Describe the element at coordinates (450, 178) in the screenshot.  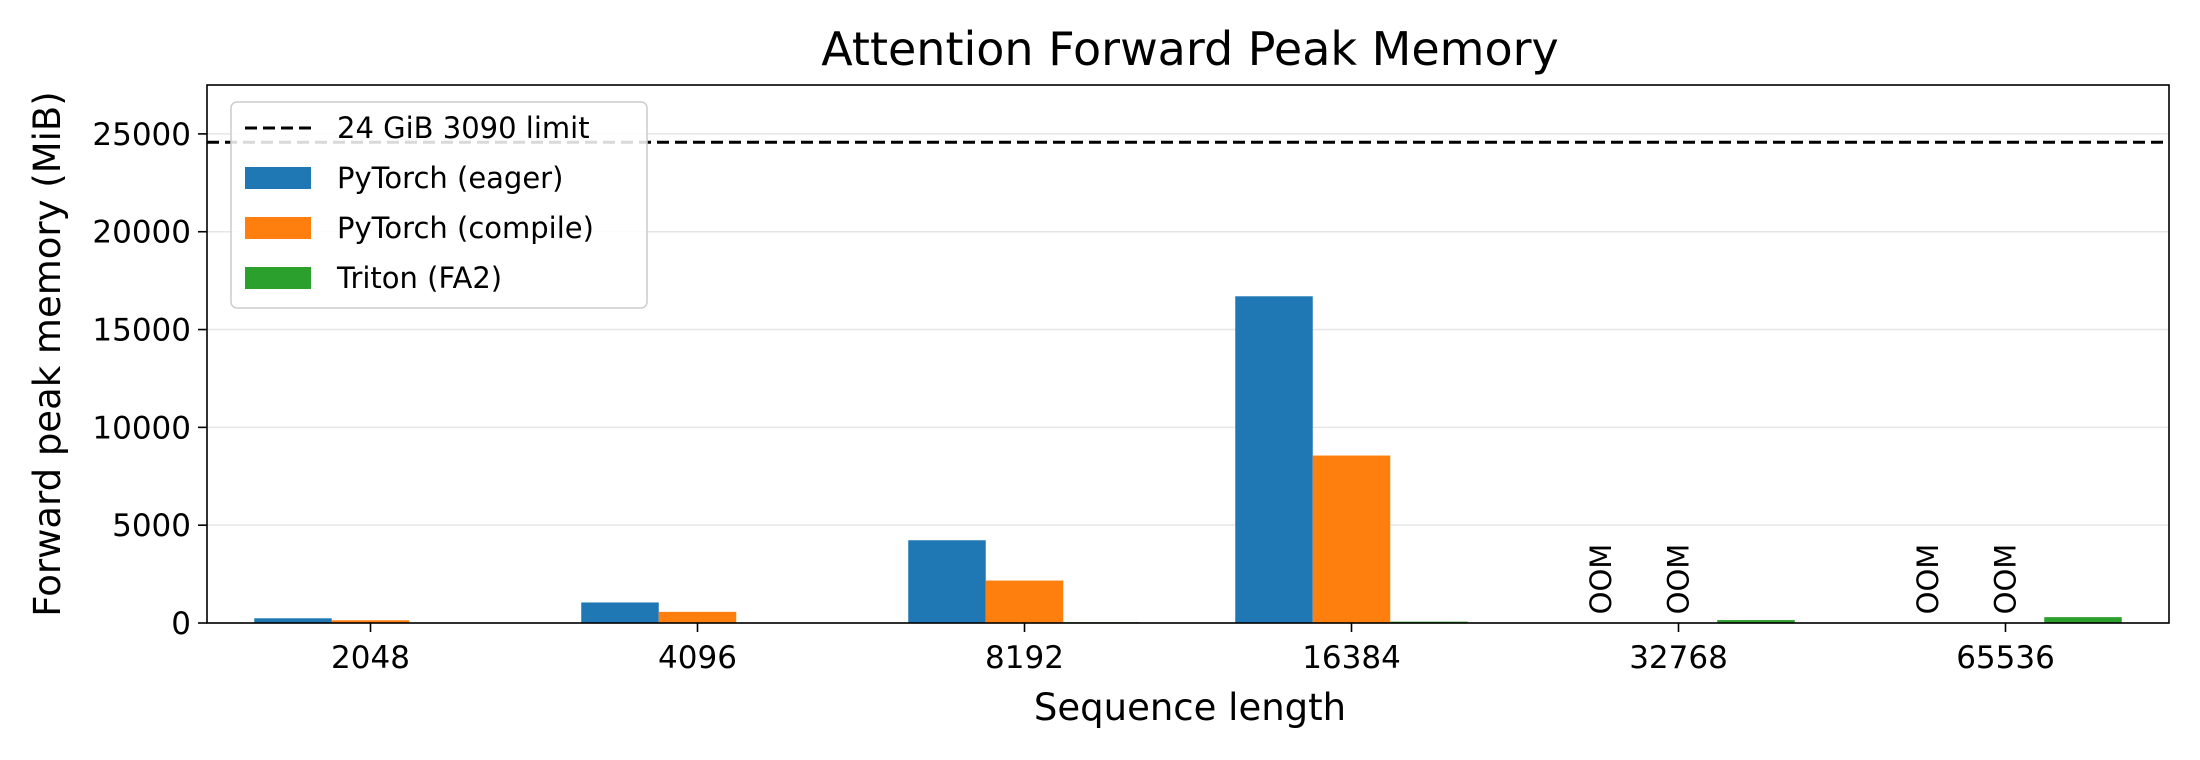
I see `legend-label: PyTorch (eager)` at that location.